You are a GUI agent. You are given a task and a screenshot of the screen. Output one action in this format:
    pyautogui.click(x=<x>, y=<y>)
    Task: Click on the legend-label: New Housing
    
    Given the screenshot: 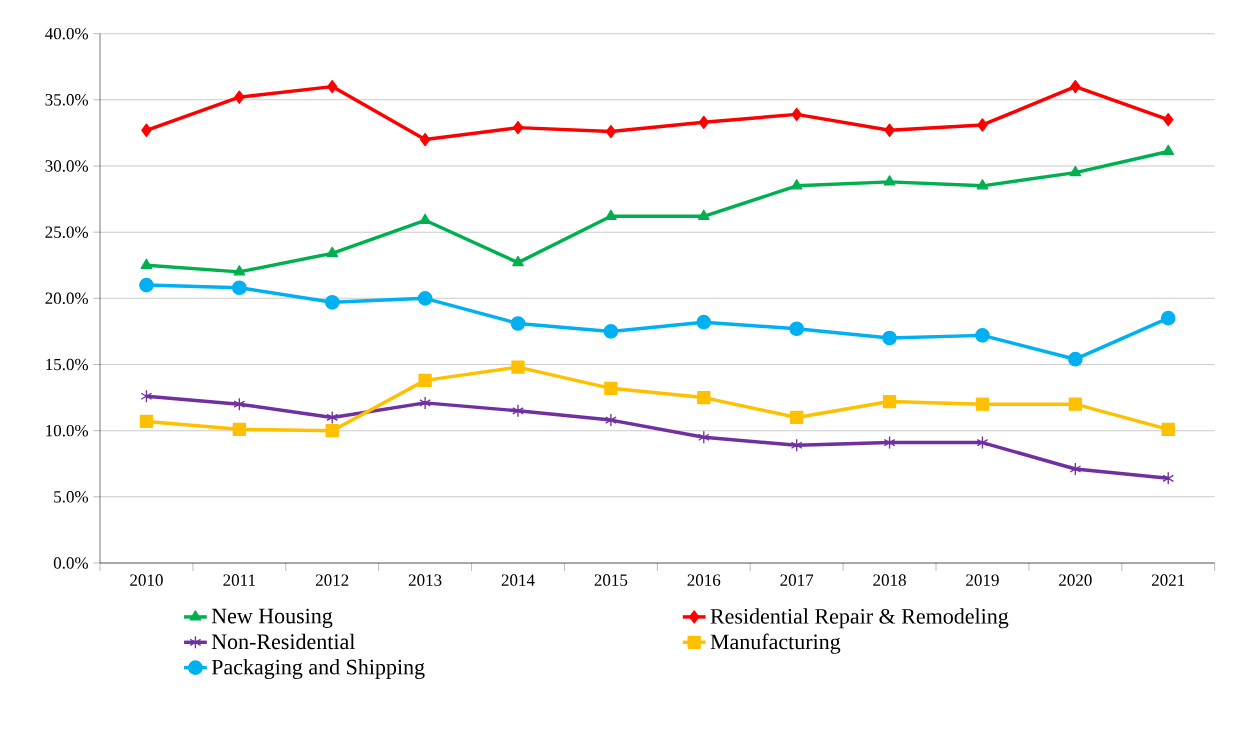 What is the action you would take?
    pyautogui.click(x=272, y=618)
    